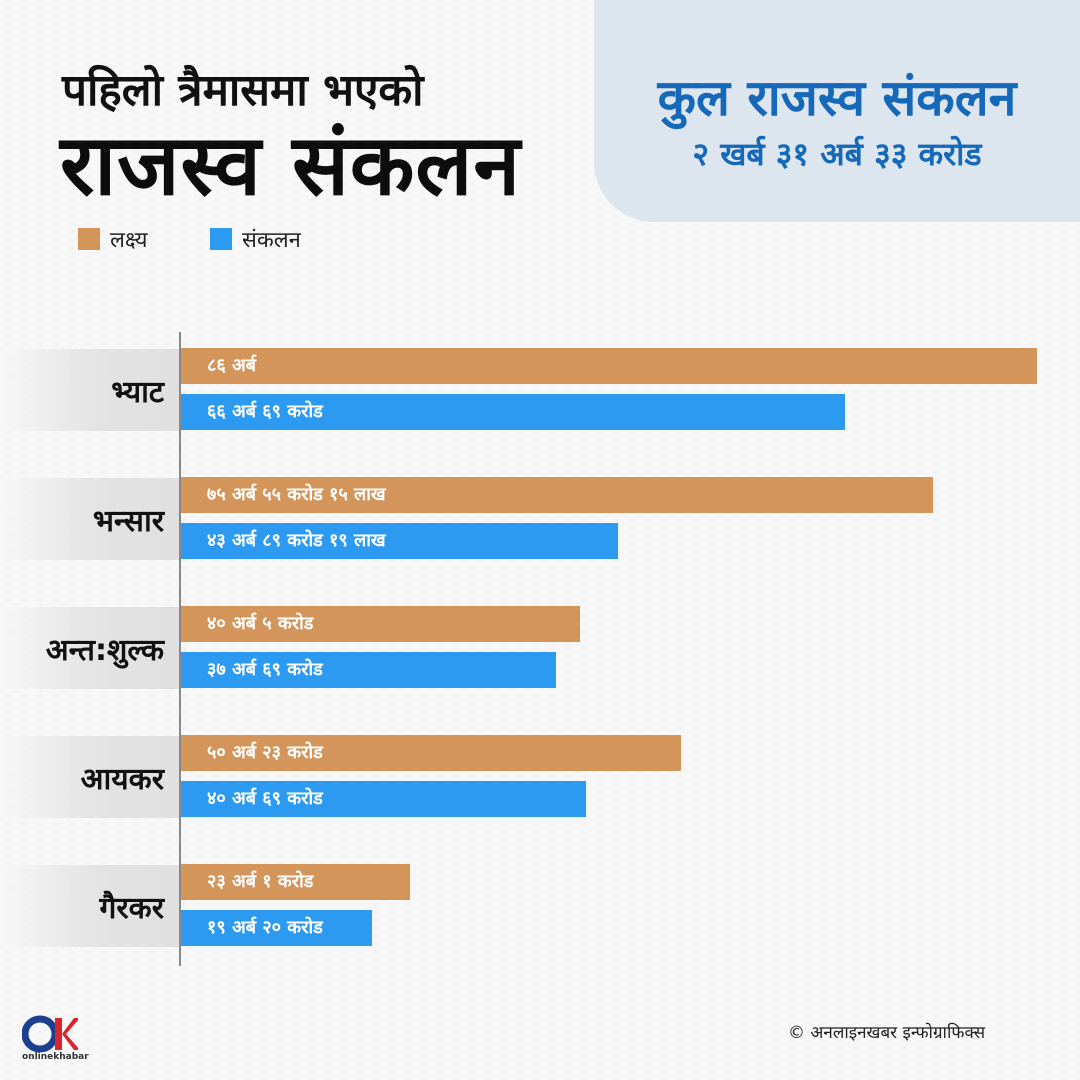 This screenshot has width=1080, height=1080. Describe the element at coordinates (89, 239) in the screenshot. I see `legend-swatch-target` at that location.